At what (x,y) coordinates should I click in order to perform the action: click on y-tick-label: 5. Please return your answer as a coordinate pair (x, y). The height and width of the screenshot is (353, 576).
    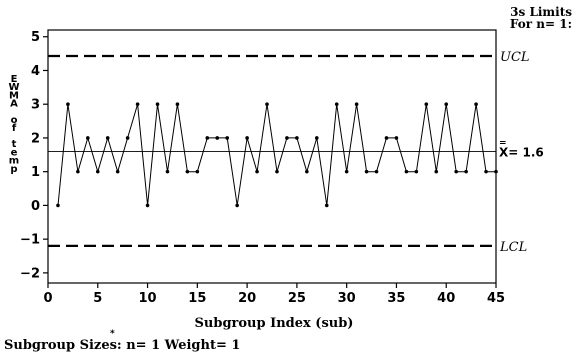
    Looking at the image, I should click on (35, 37).